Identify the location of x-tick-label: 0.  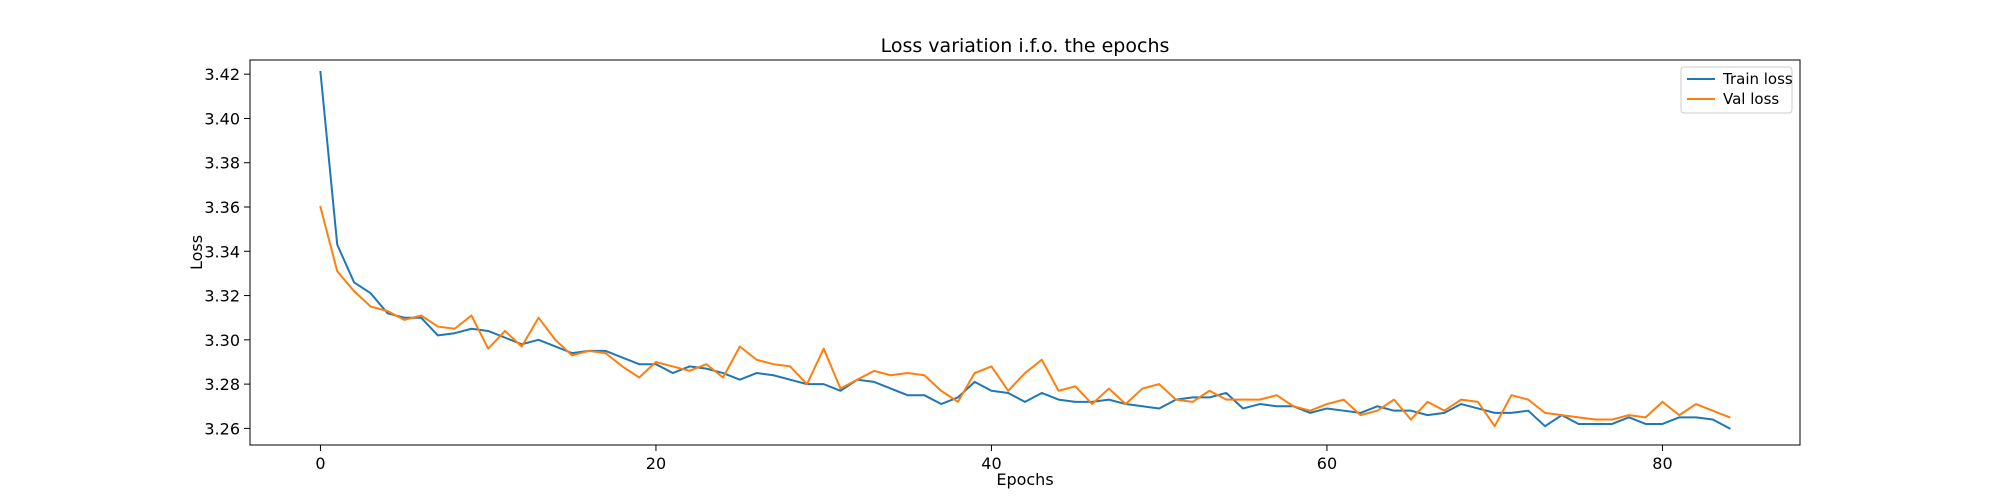
(320, 463).